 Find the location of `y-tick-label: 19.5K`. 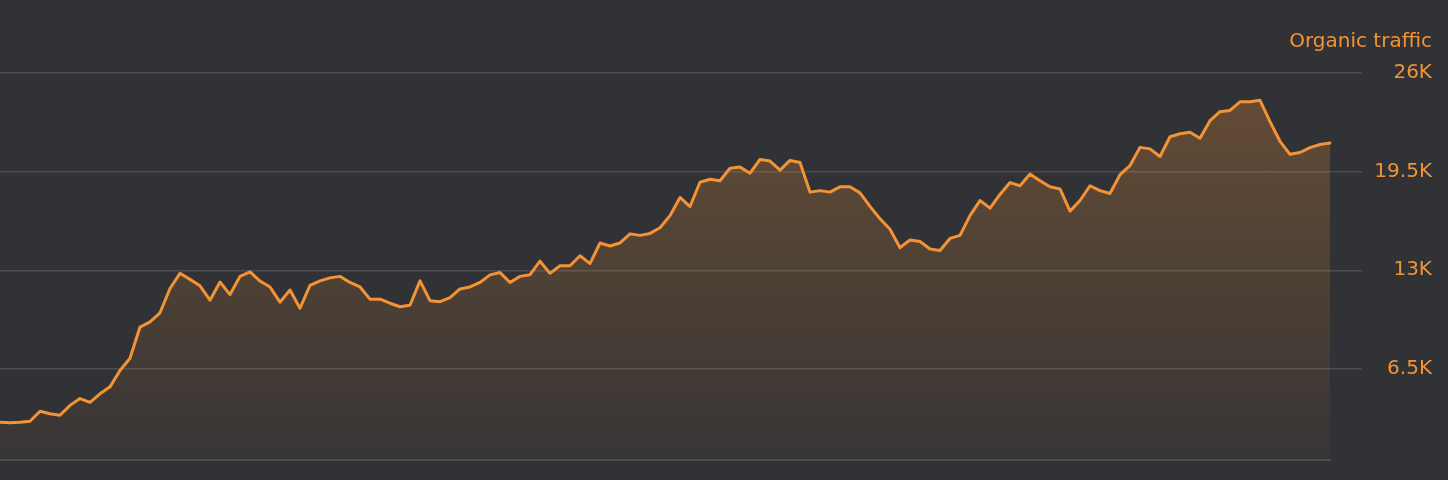

y-tick-label: 19.5K is located at coordinates (1403, 169).